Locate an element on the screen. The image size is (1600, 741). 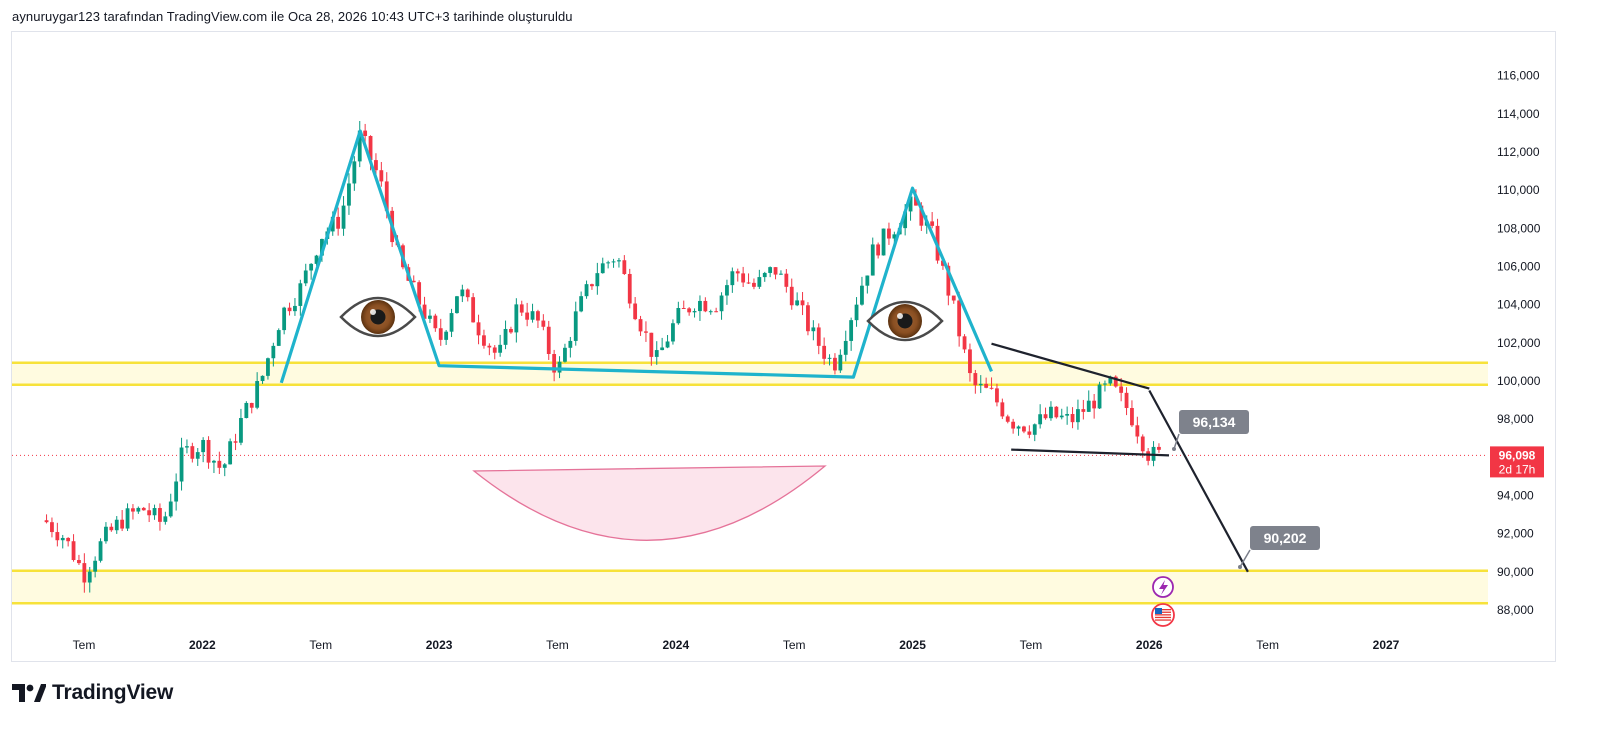
y-axis-tick-label: 94,000 is located at coordinates (1515, 495).